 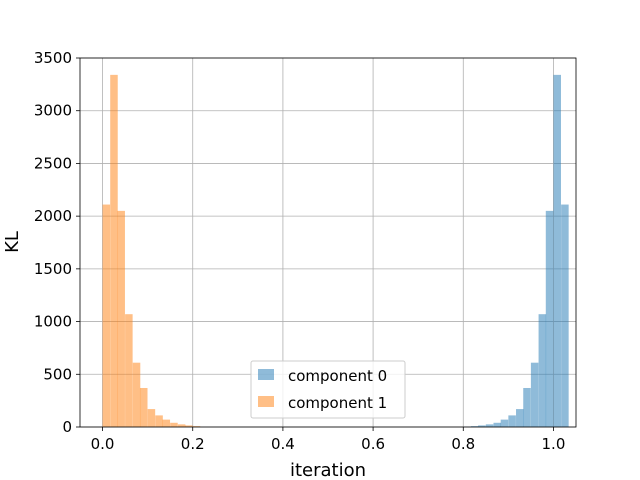 What do you see at coordinates (53, 111) in the screenshot?
I see `y-tick-label: 3000` at bounding box center [53, 111].